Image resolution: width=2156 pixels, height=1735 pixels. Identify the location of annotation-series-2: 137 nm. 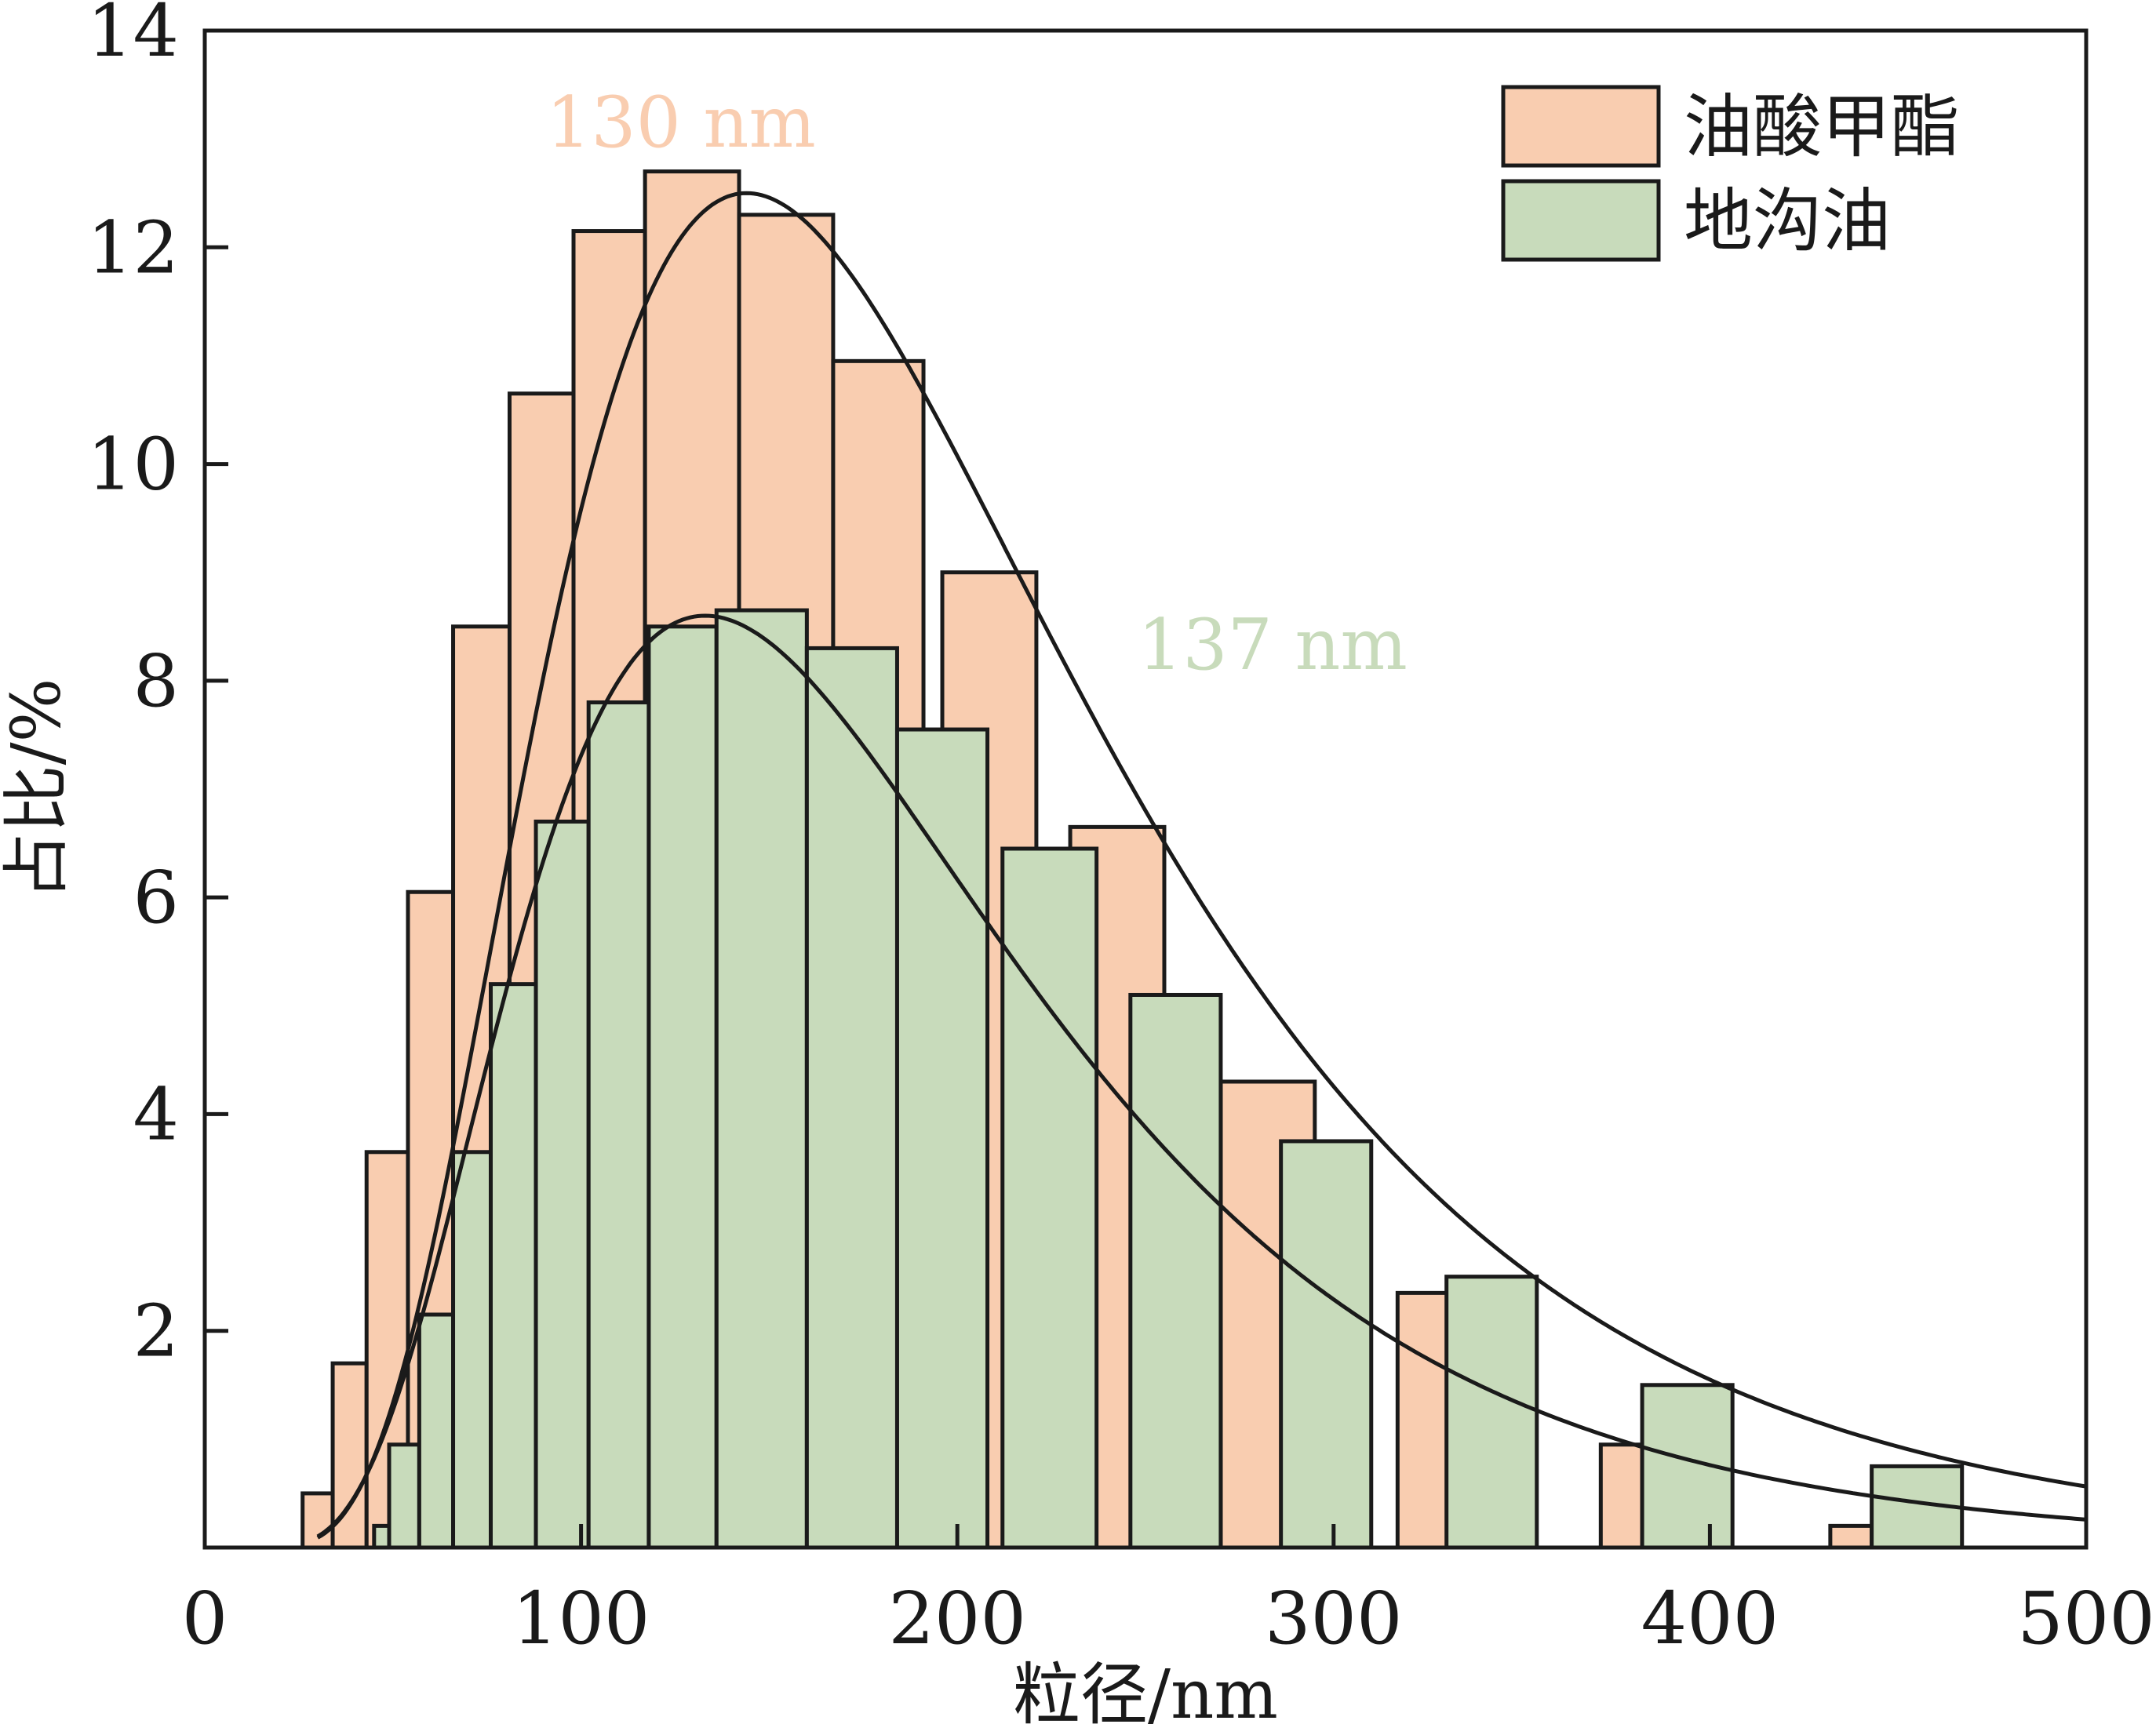
(1273, 645).